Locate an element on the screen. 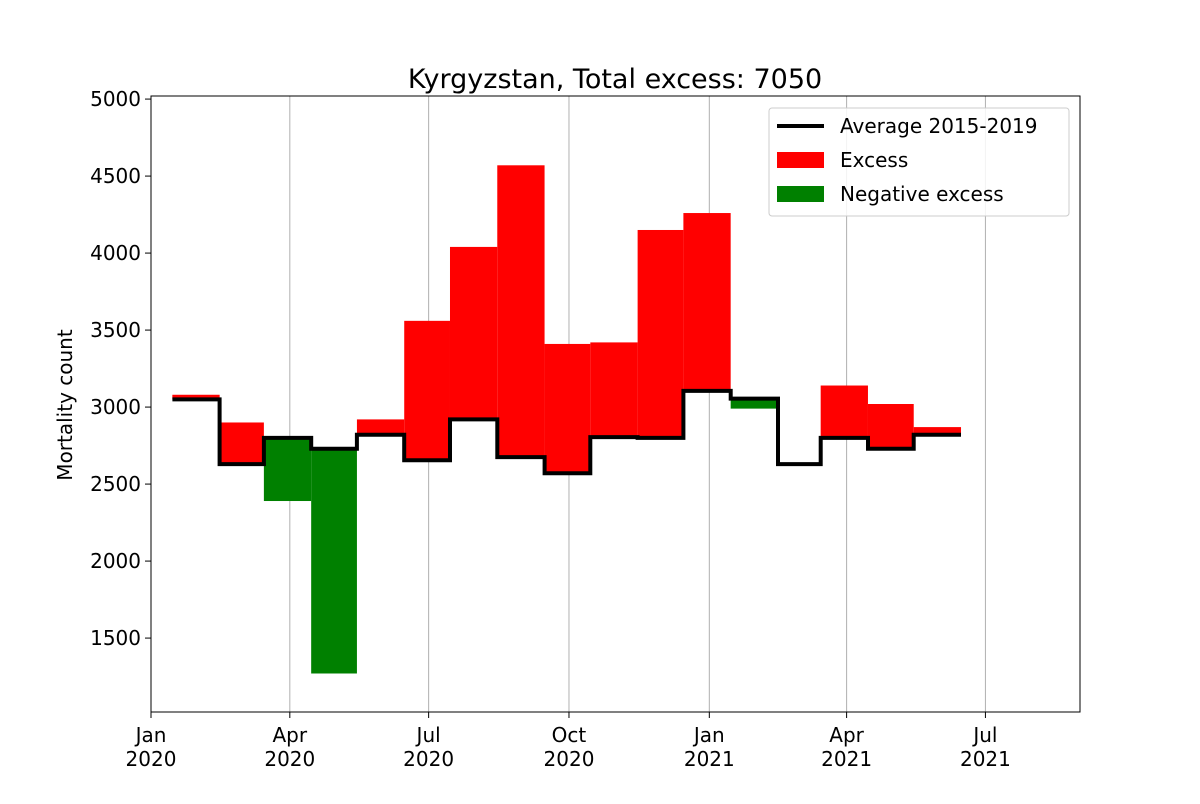 The height and width of the screenshot is (804, 1200). legend-label: Average 2015-2019 is located at coordinates (939, 126).